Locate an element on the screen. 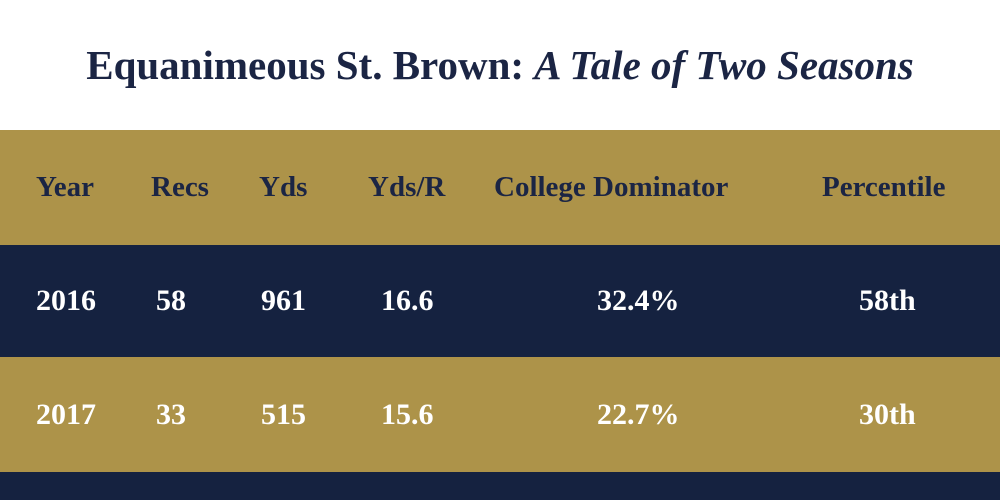  header-college-dominator: College Dominator is located at coordinates (611, 187).